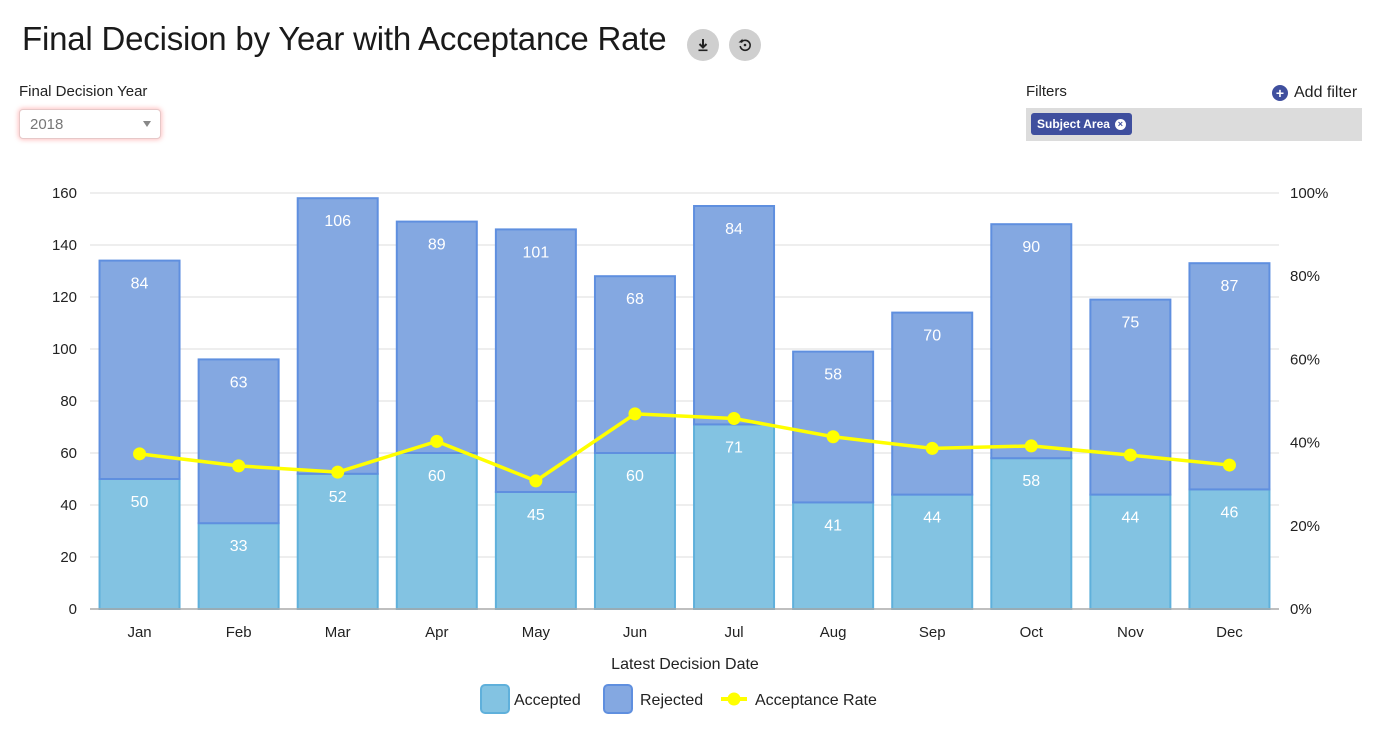 This screenshot has width=1384, height=736. I want to click on add-filter-label: Add filter, so click(1326, 92).